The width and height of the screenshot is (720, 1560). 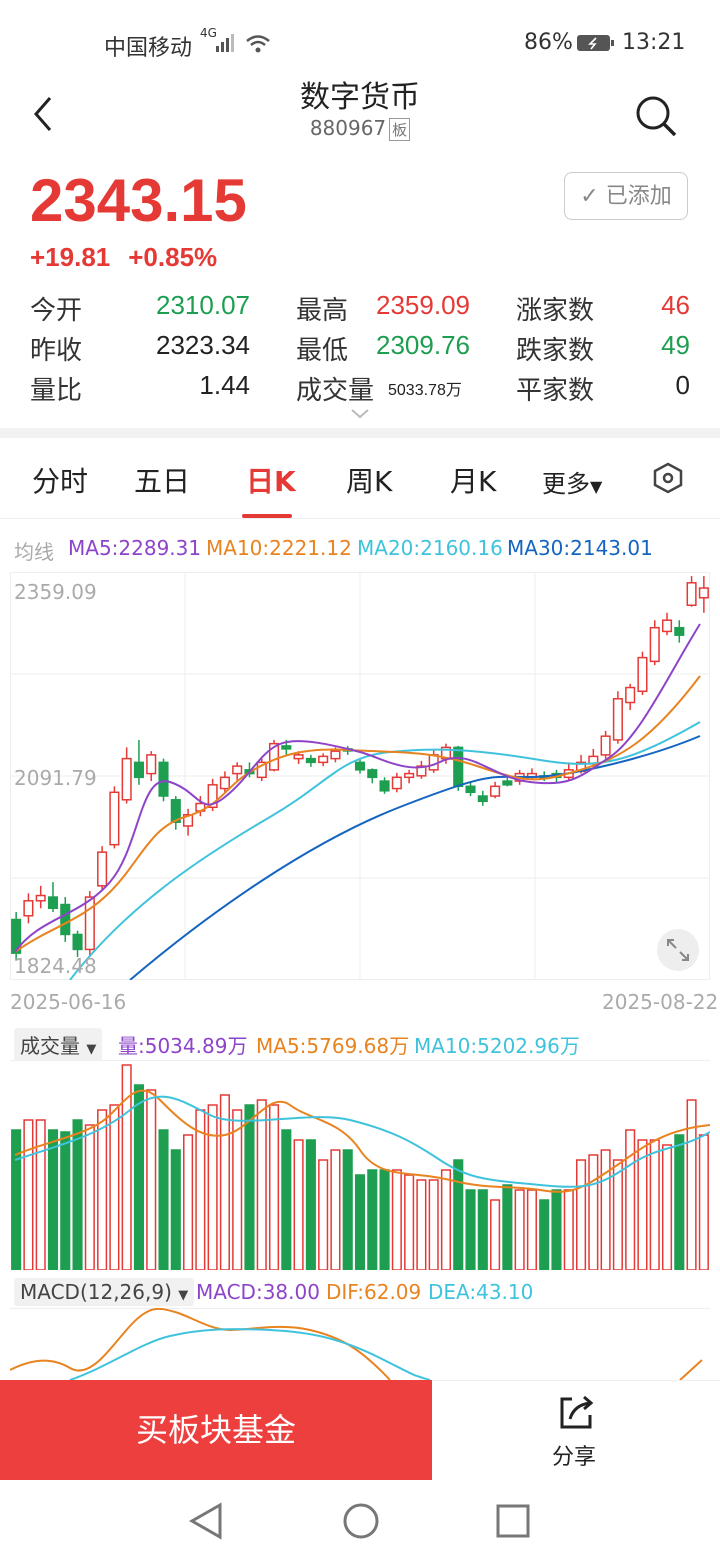 What do you see at coordinates (224, 385) in the screenshot?
I see `stat-value-volume-ratio: 1.44` at bounding box center [224, 385].